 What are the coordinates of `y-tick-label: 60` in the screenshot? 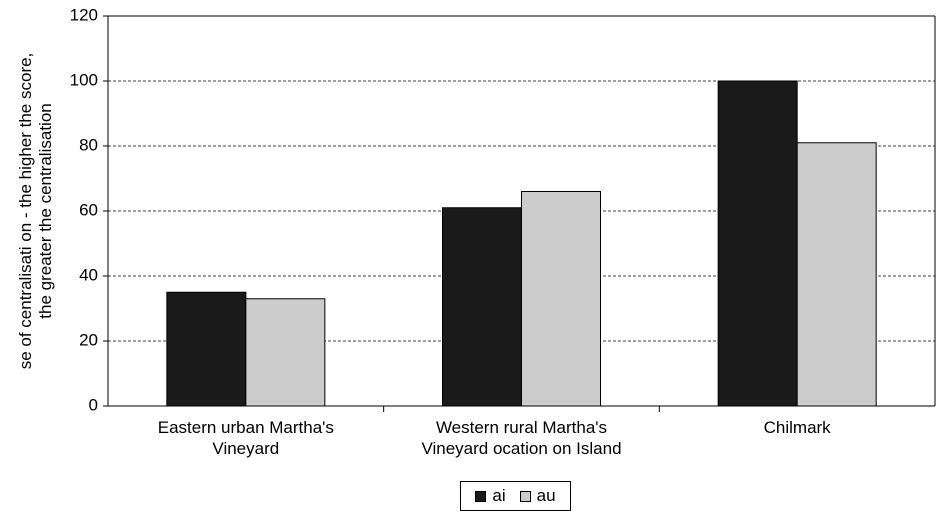 It's located at (88, 209).